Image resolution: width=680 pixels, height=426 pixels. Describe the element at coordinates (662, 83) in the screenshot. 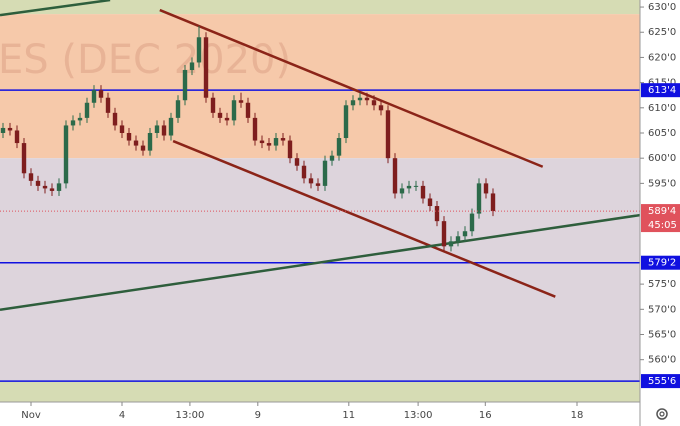

I see `y-tick-label: 615'0` at that location.